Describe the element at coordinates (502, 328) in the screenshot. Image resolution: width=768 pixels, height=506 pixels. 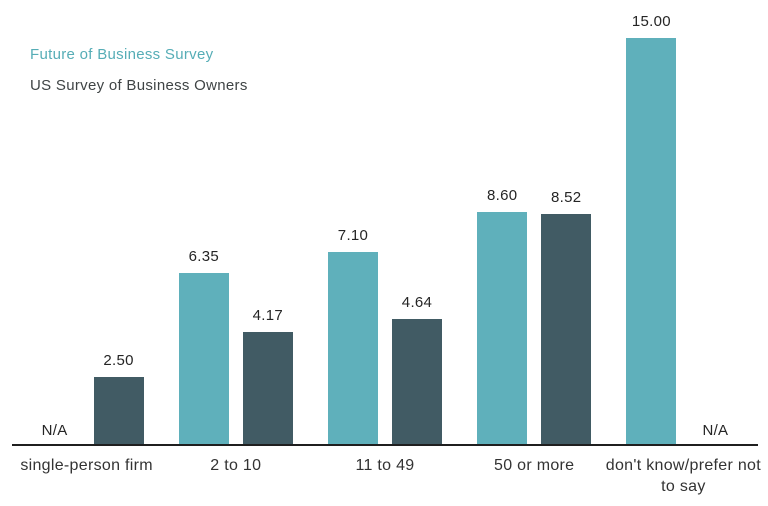
I see `bar-future-of-business-survey-50-or-more` at that location.